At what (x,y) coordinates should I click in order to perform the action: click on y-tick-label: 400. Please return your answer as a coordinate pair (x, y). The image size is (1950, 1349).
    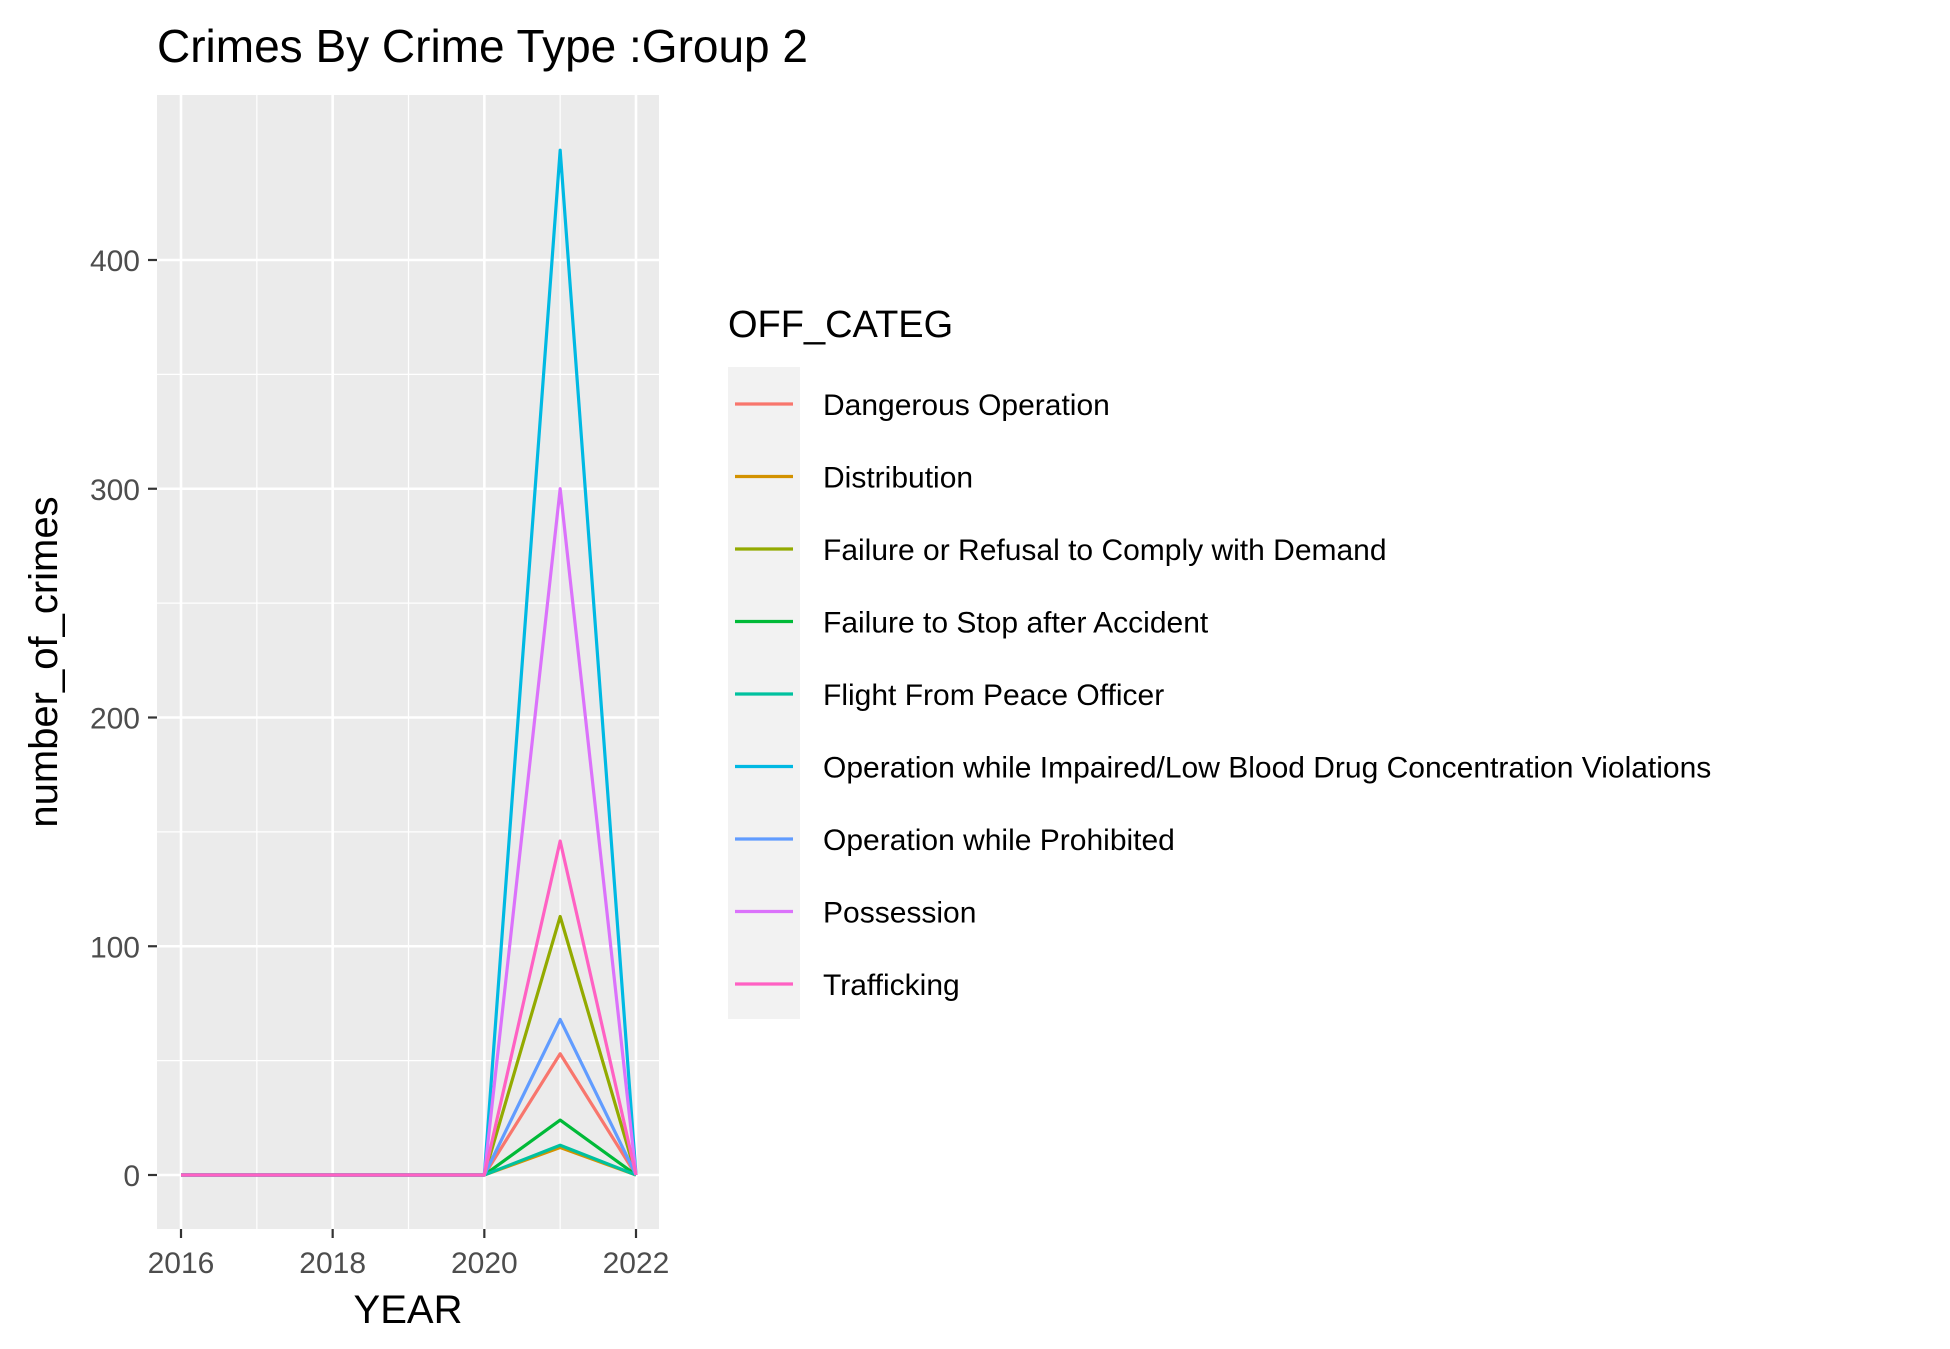
    Looking at the image, I should click on (115, 261).